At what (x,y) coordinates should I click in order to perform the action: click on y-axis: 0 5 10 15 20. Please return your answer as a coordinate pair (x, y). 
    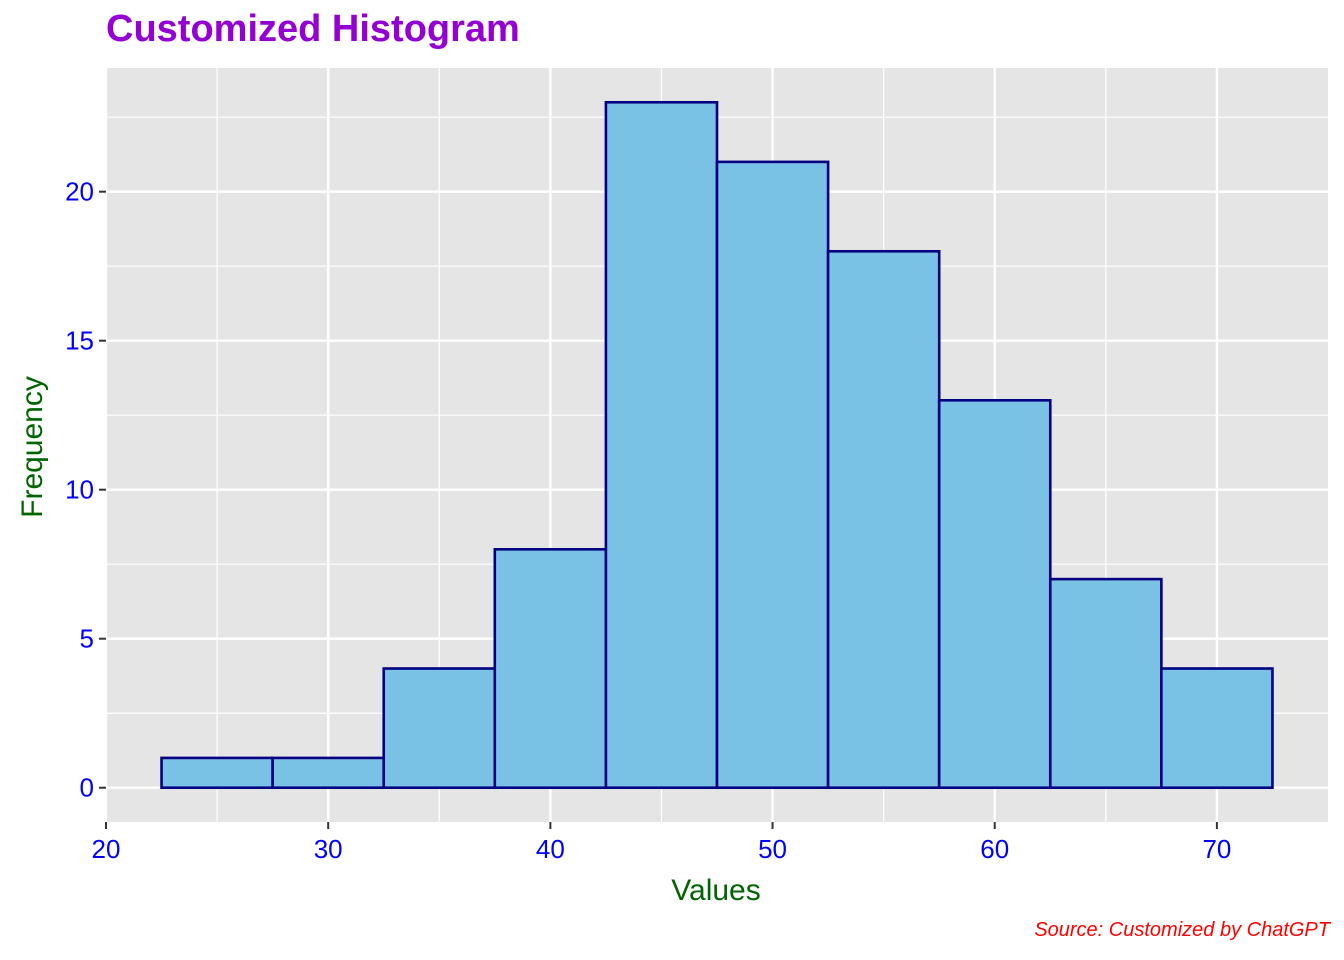
    Looking at the image, I should click on (85, 490).